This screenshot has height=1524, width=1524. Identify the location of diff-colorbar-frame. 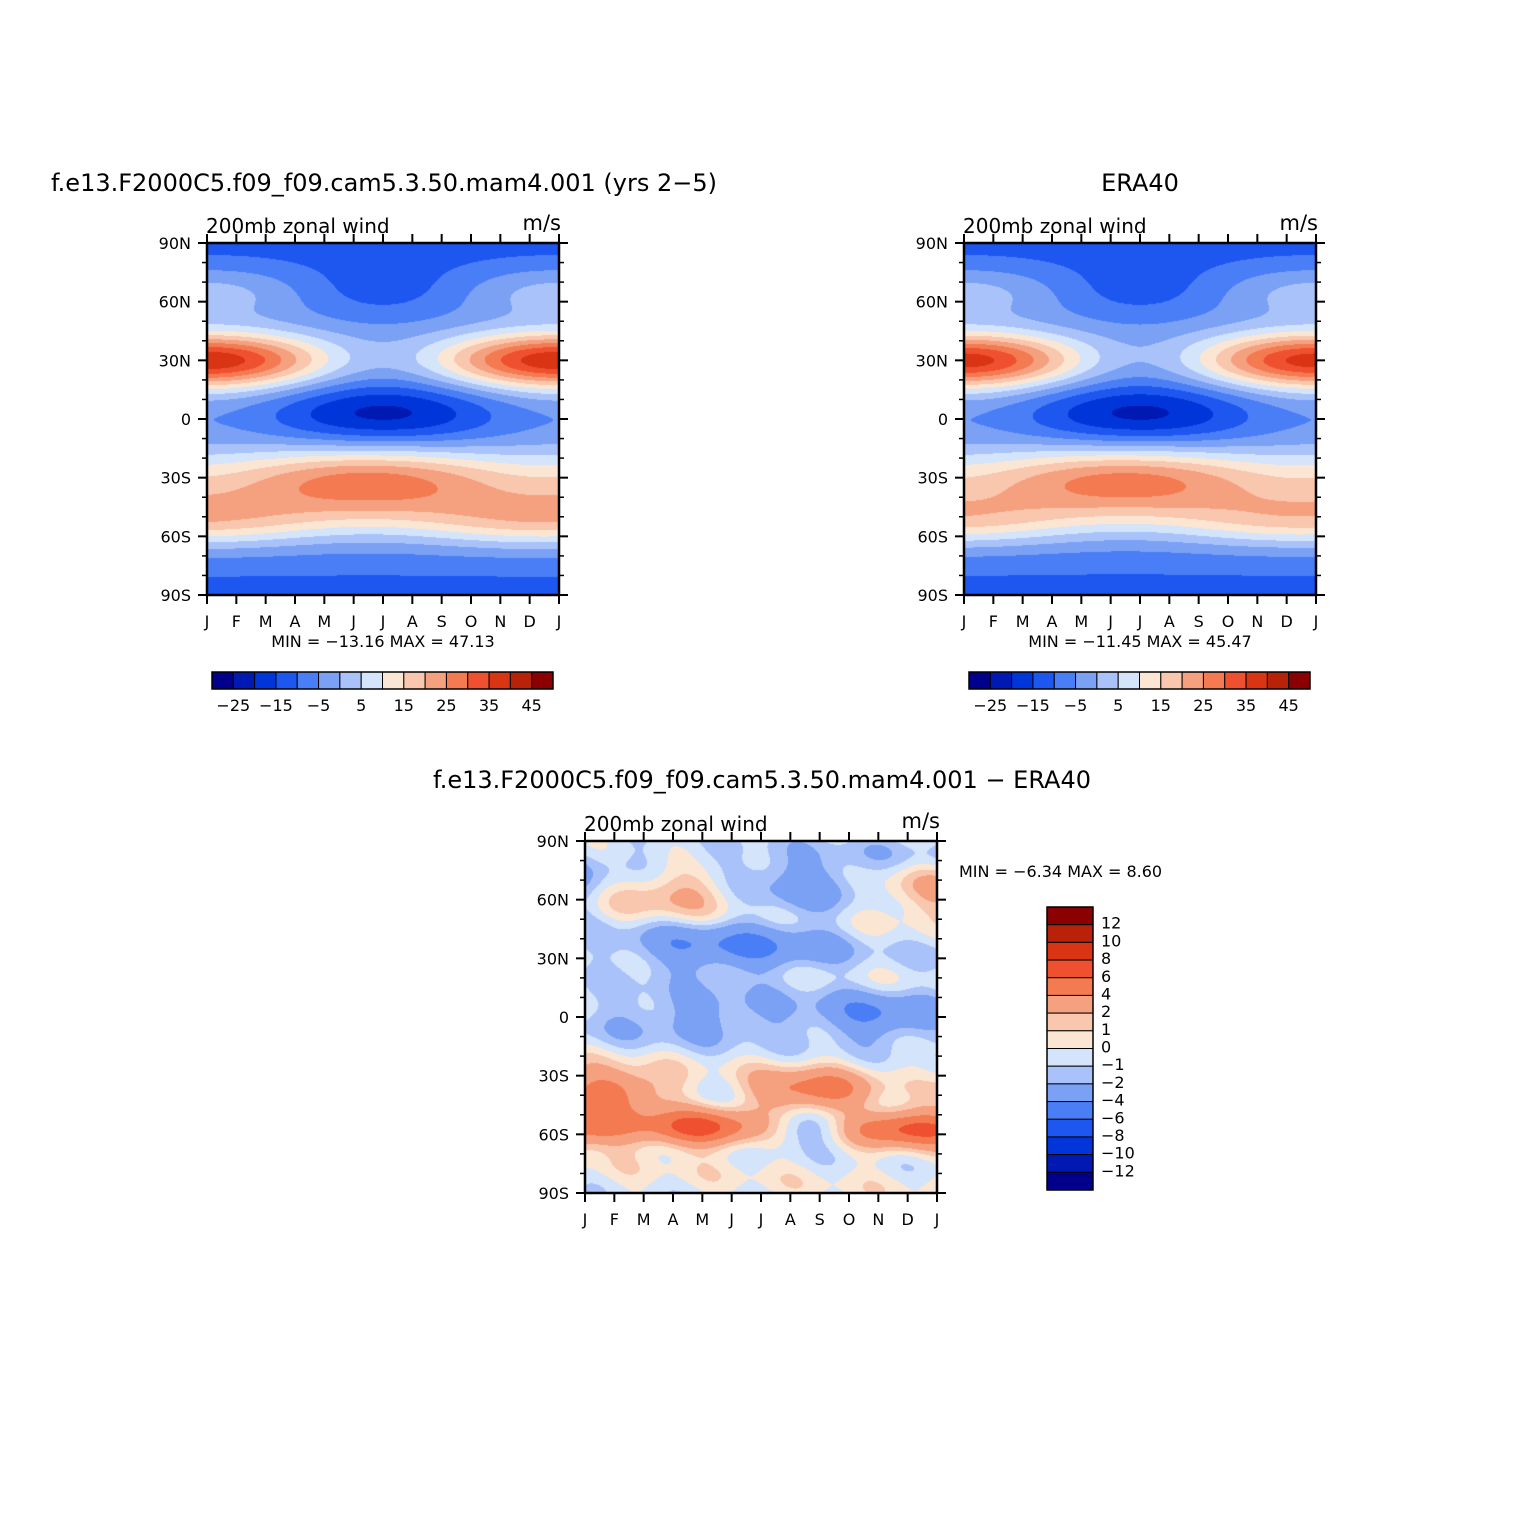
(1070, 1048).